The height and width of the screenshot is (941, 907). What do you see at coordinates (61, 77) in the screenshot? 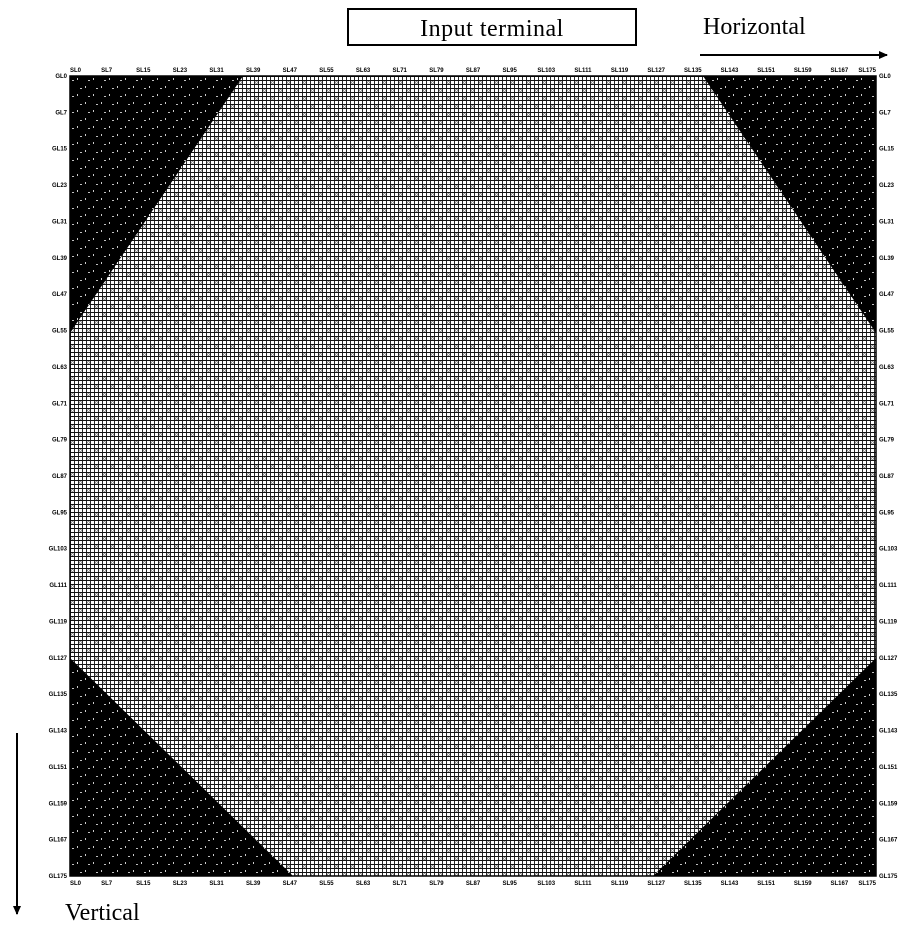
I see `gate-line-label-left: GL0` at bounding box center [61, 77].